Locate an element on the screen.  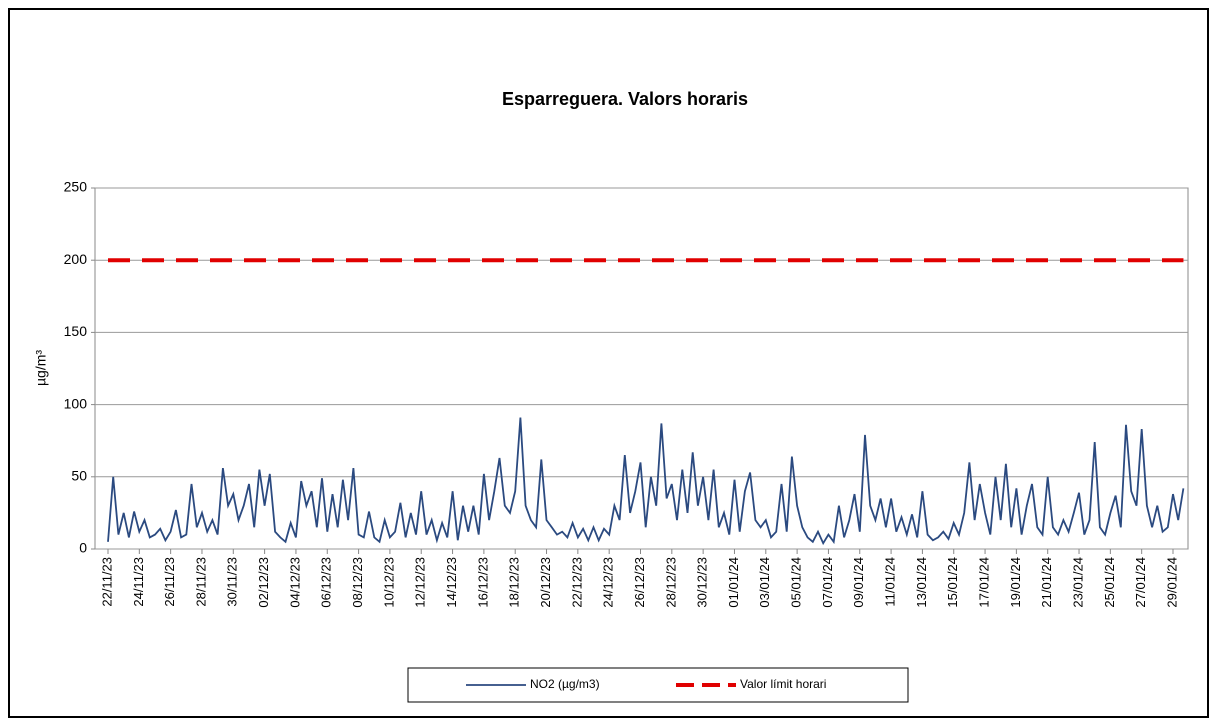
x-tick-label: 05/01/24 is located at coordinates (796, 582).